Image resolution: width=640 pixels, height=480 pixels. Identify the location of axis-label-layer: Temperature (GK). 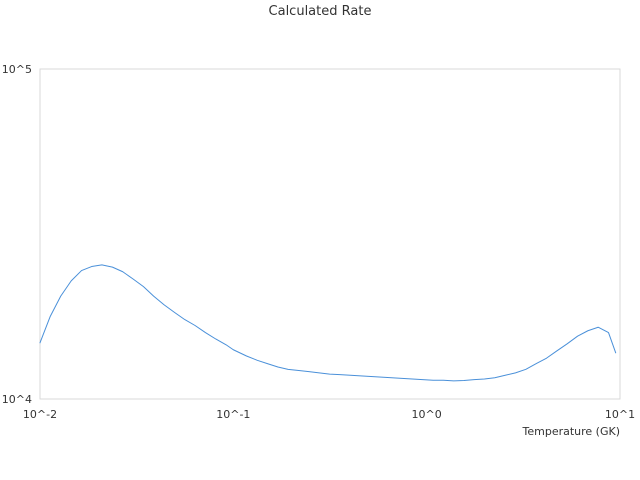
(571, 431).